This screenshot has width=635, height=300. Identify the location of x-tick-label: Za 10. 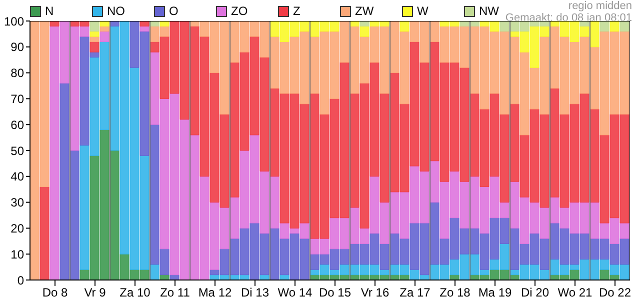
(135, 293).